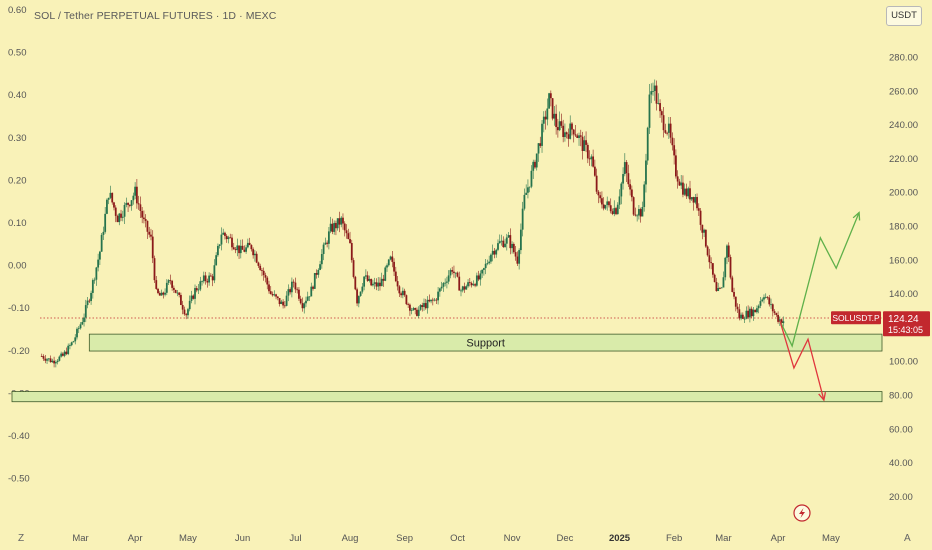  Describe the element at coordinates (907, 538) in the screenshot. I see `auto-scale-icon: A` at that location.